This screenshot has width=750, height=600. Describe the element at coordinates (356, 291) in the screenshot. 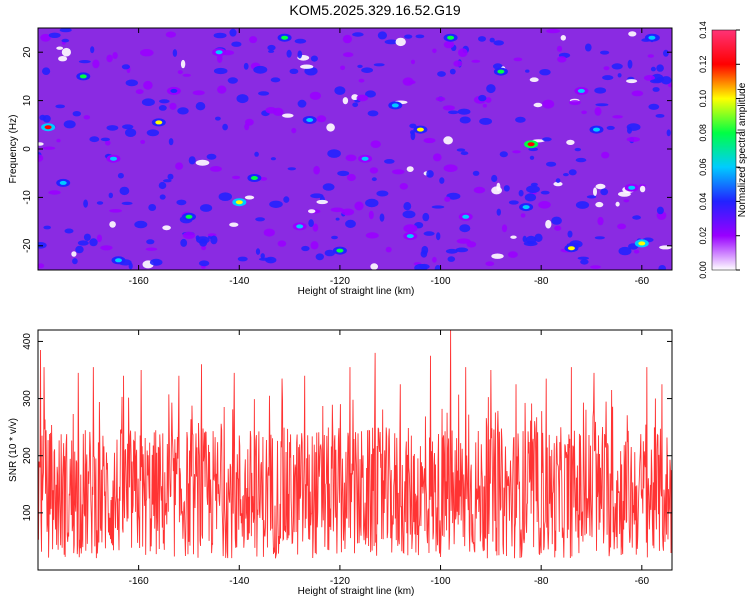

I see `spectrogram-x-axis-label: Height of straight line (km)` at that location.